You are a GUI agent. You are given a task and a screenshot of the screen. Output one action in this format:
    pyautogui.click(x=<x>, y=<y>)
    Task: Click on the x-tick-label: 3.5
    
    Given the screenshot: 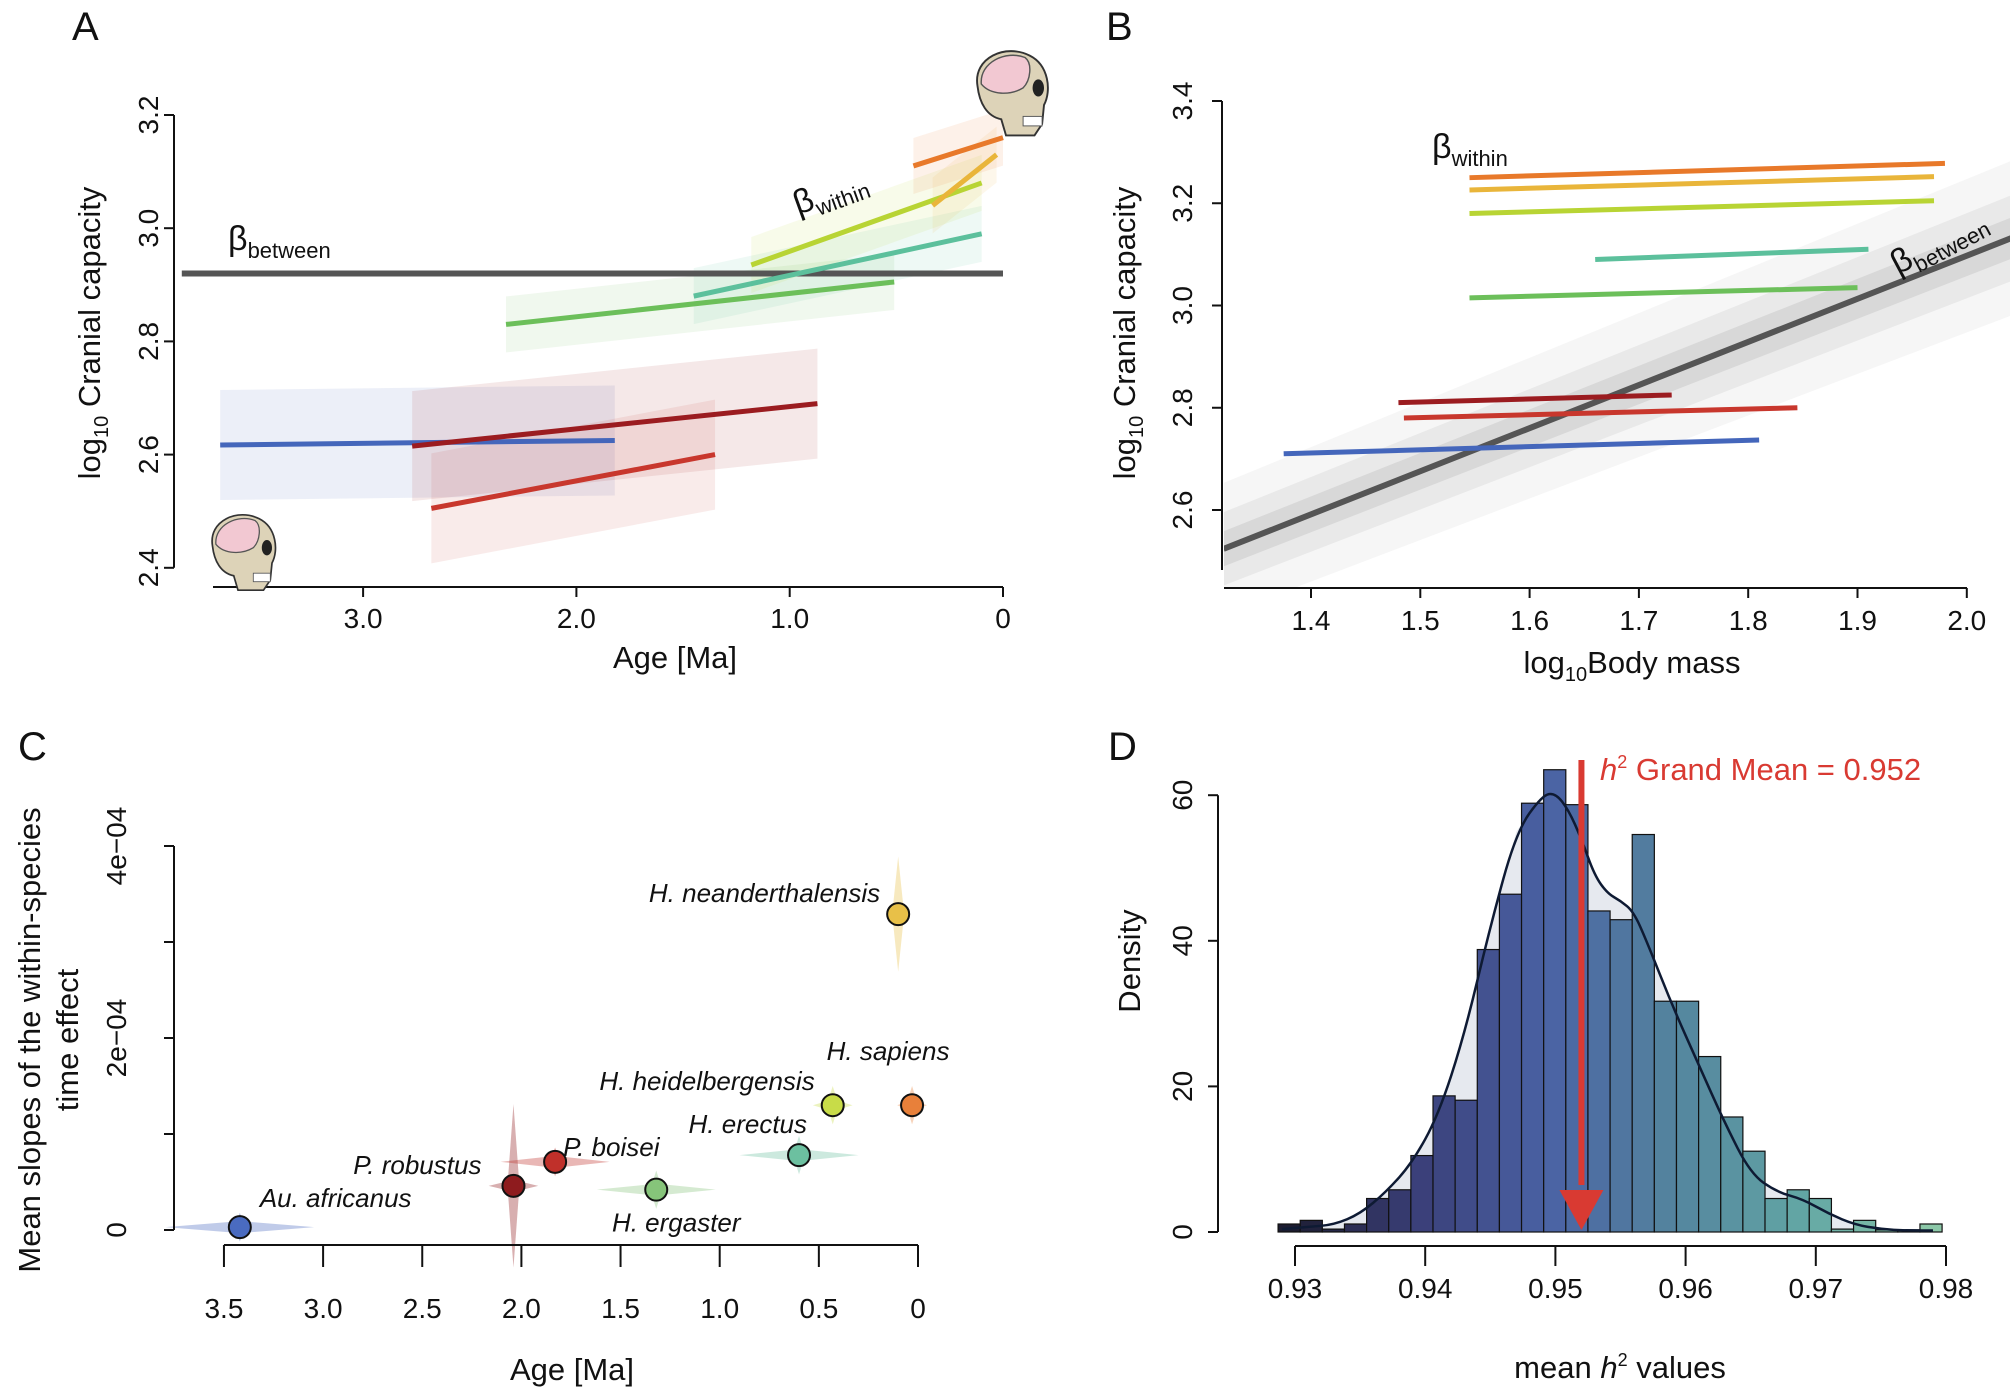 What is the action you would take?
    pyautogui.click(x=223, y=1308)
    